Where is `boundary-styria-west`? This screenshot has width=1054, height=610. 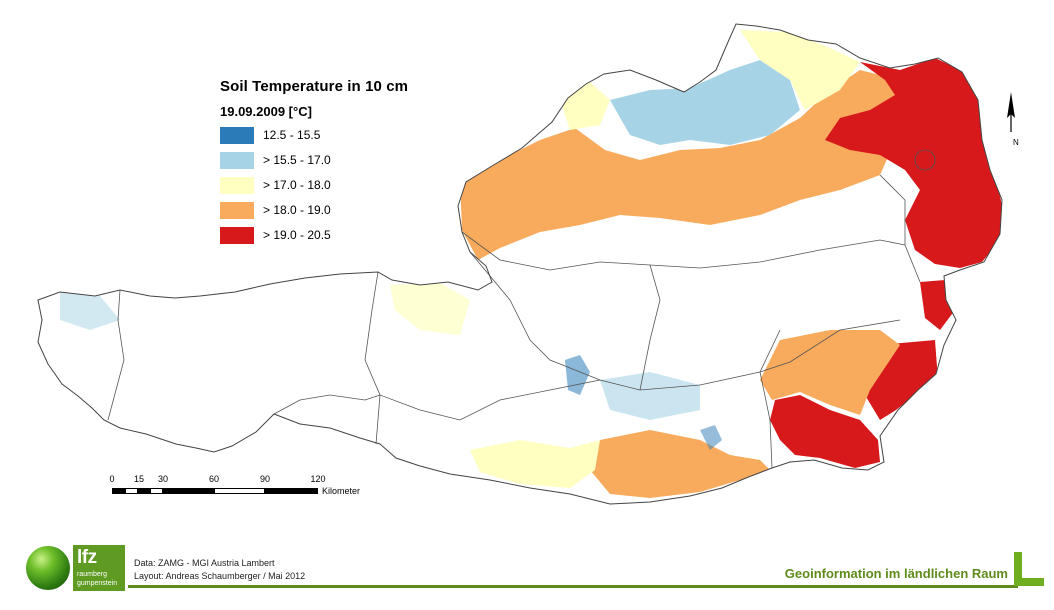
boundary-styria-west is located at coordinates (650, 327).